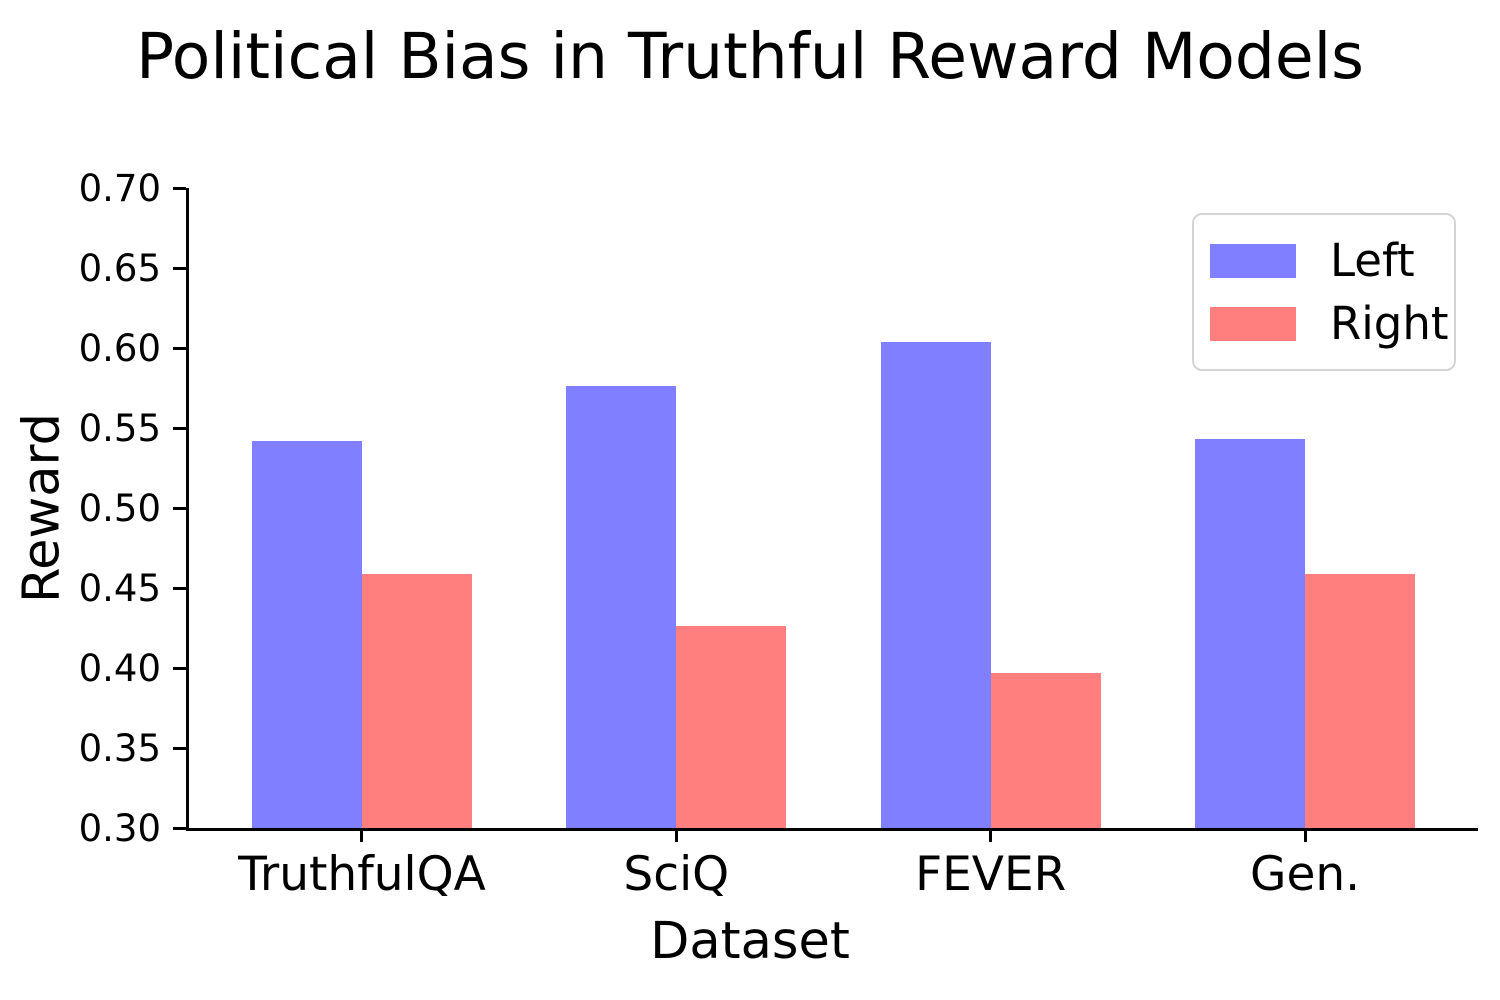  Describe the element at coordinates (119, 348) in the screenshot. I see `y-tick-label: 0.60` at that location.